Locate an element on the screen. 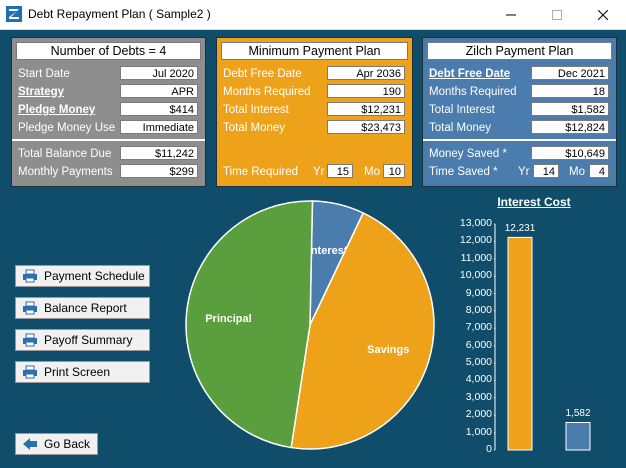  balance-report-label: Balance Report is located at coordinates (85, 308).